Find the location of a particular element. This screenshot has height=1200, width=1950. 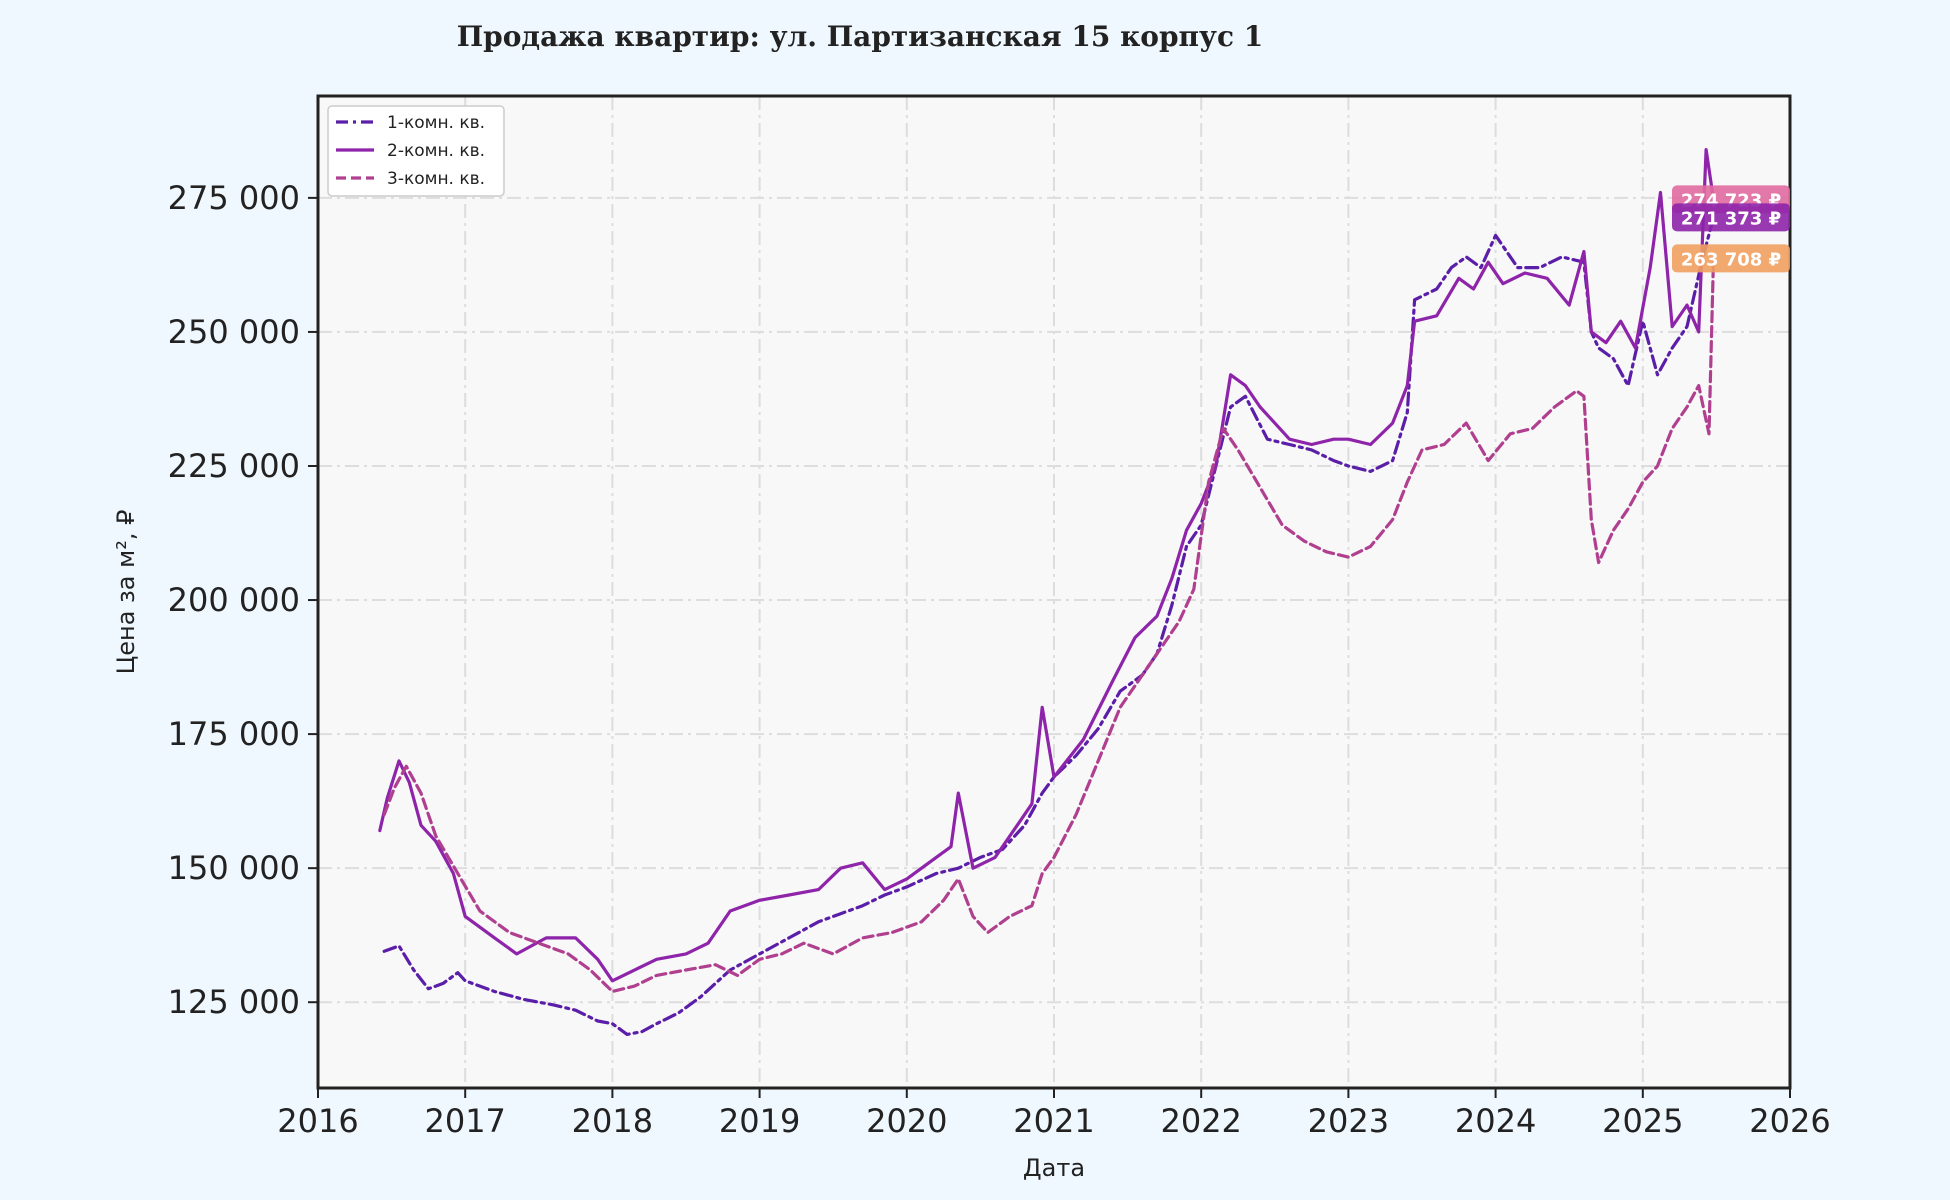

y-tick-label: 150 000 is located at coordinates (234, 868).